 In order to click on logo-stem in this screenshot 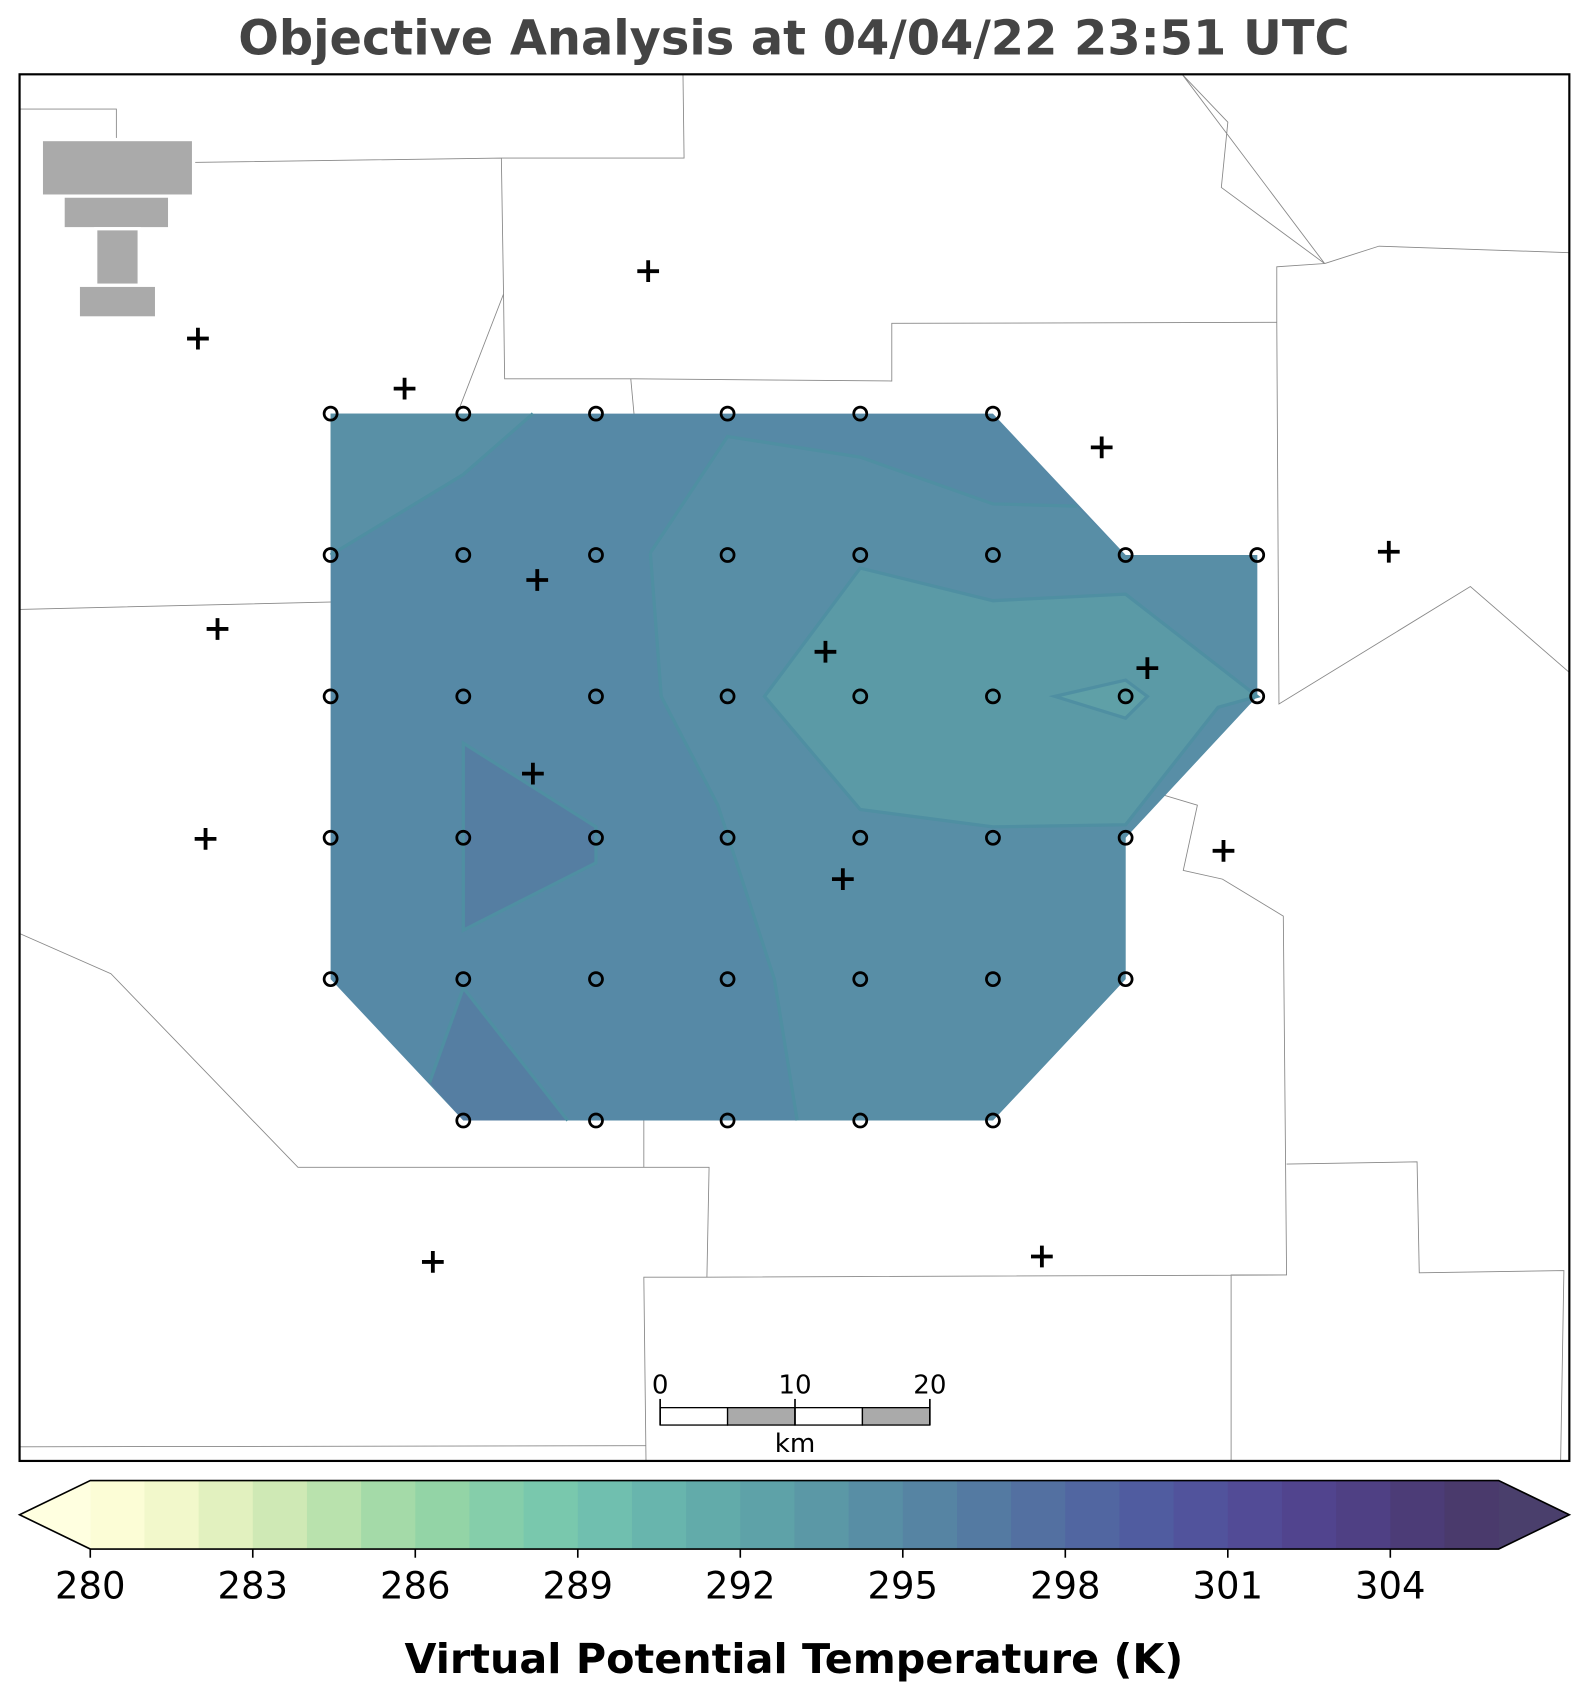, I will do `click(117, 257)`.